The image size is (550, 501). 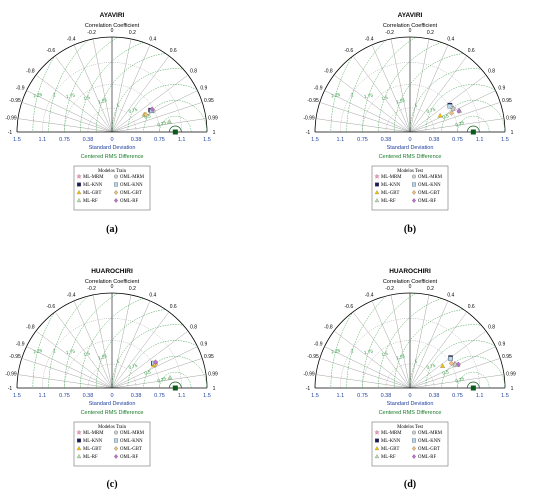 What do you see at coordinates (409, 396) in the screenshot?
I see `sd-tick-label: 0` at bounding box center [409, 396].